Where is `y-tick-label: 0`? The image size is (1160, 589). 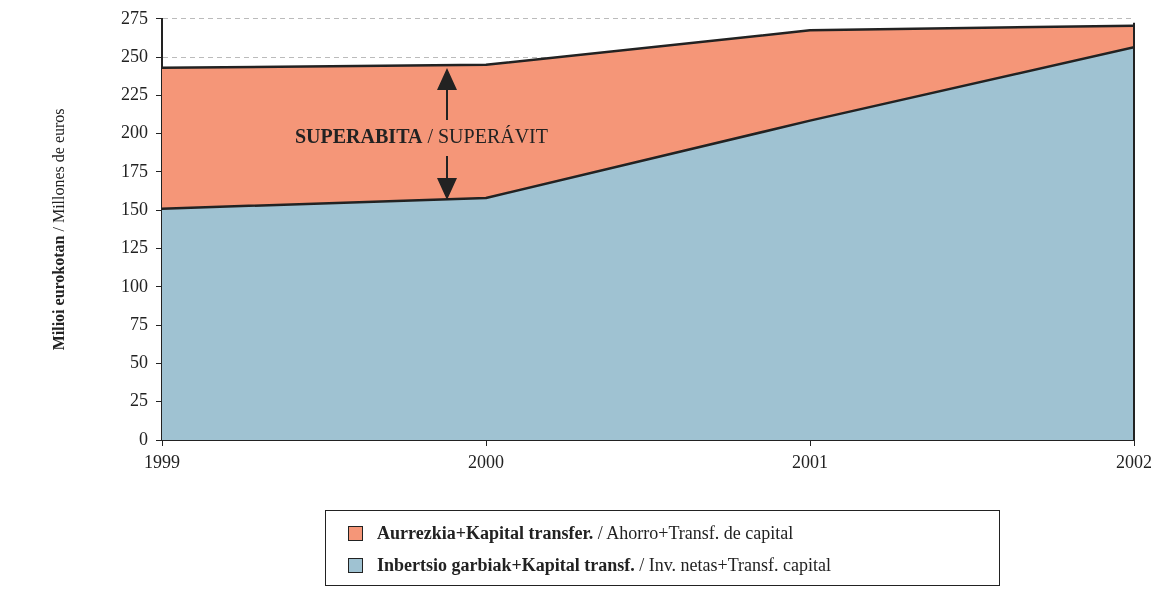
y-tick-label: 0 is located at coordinates (143, 438).